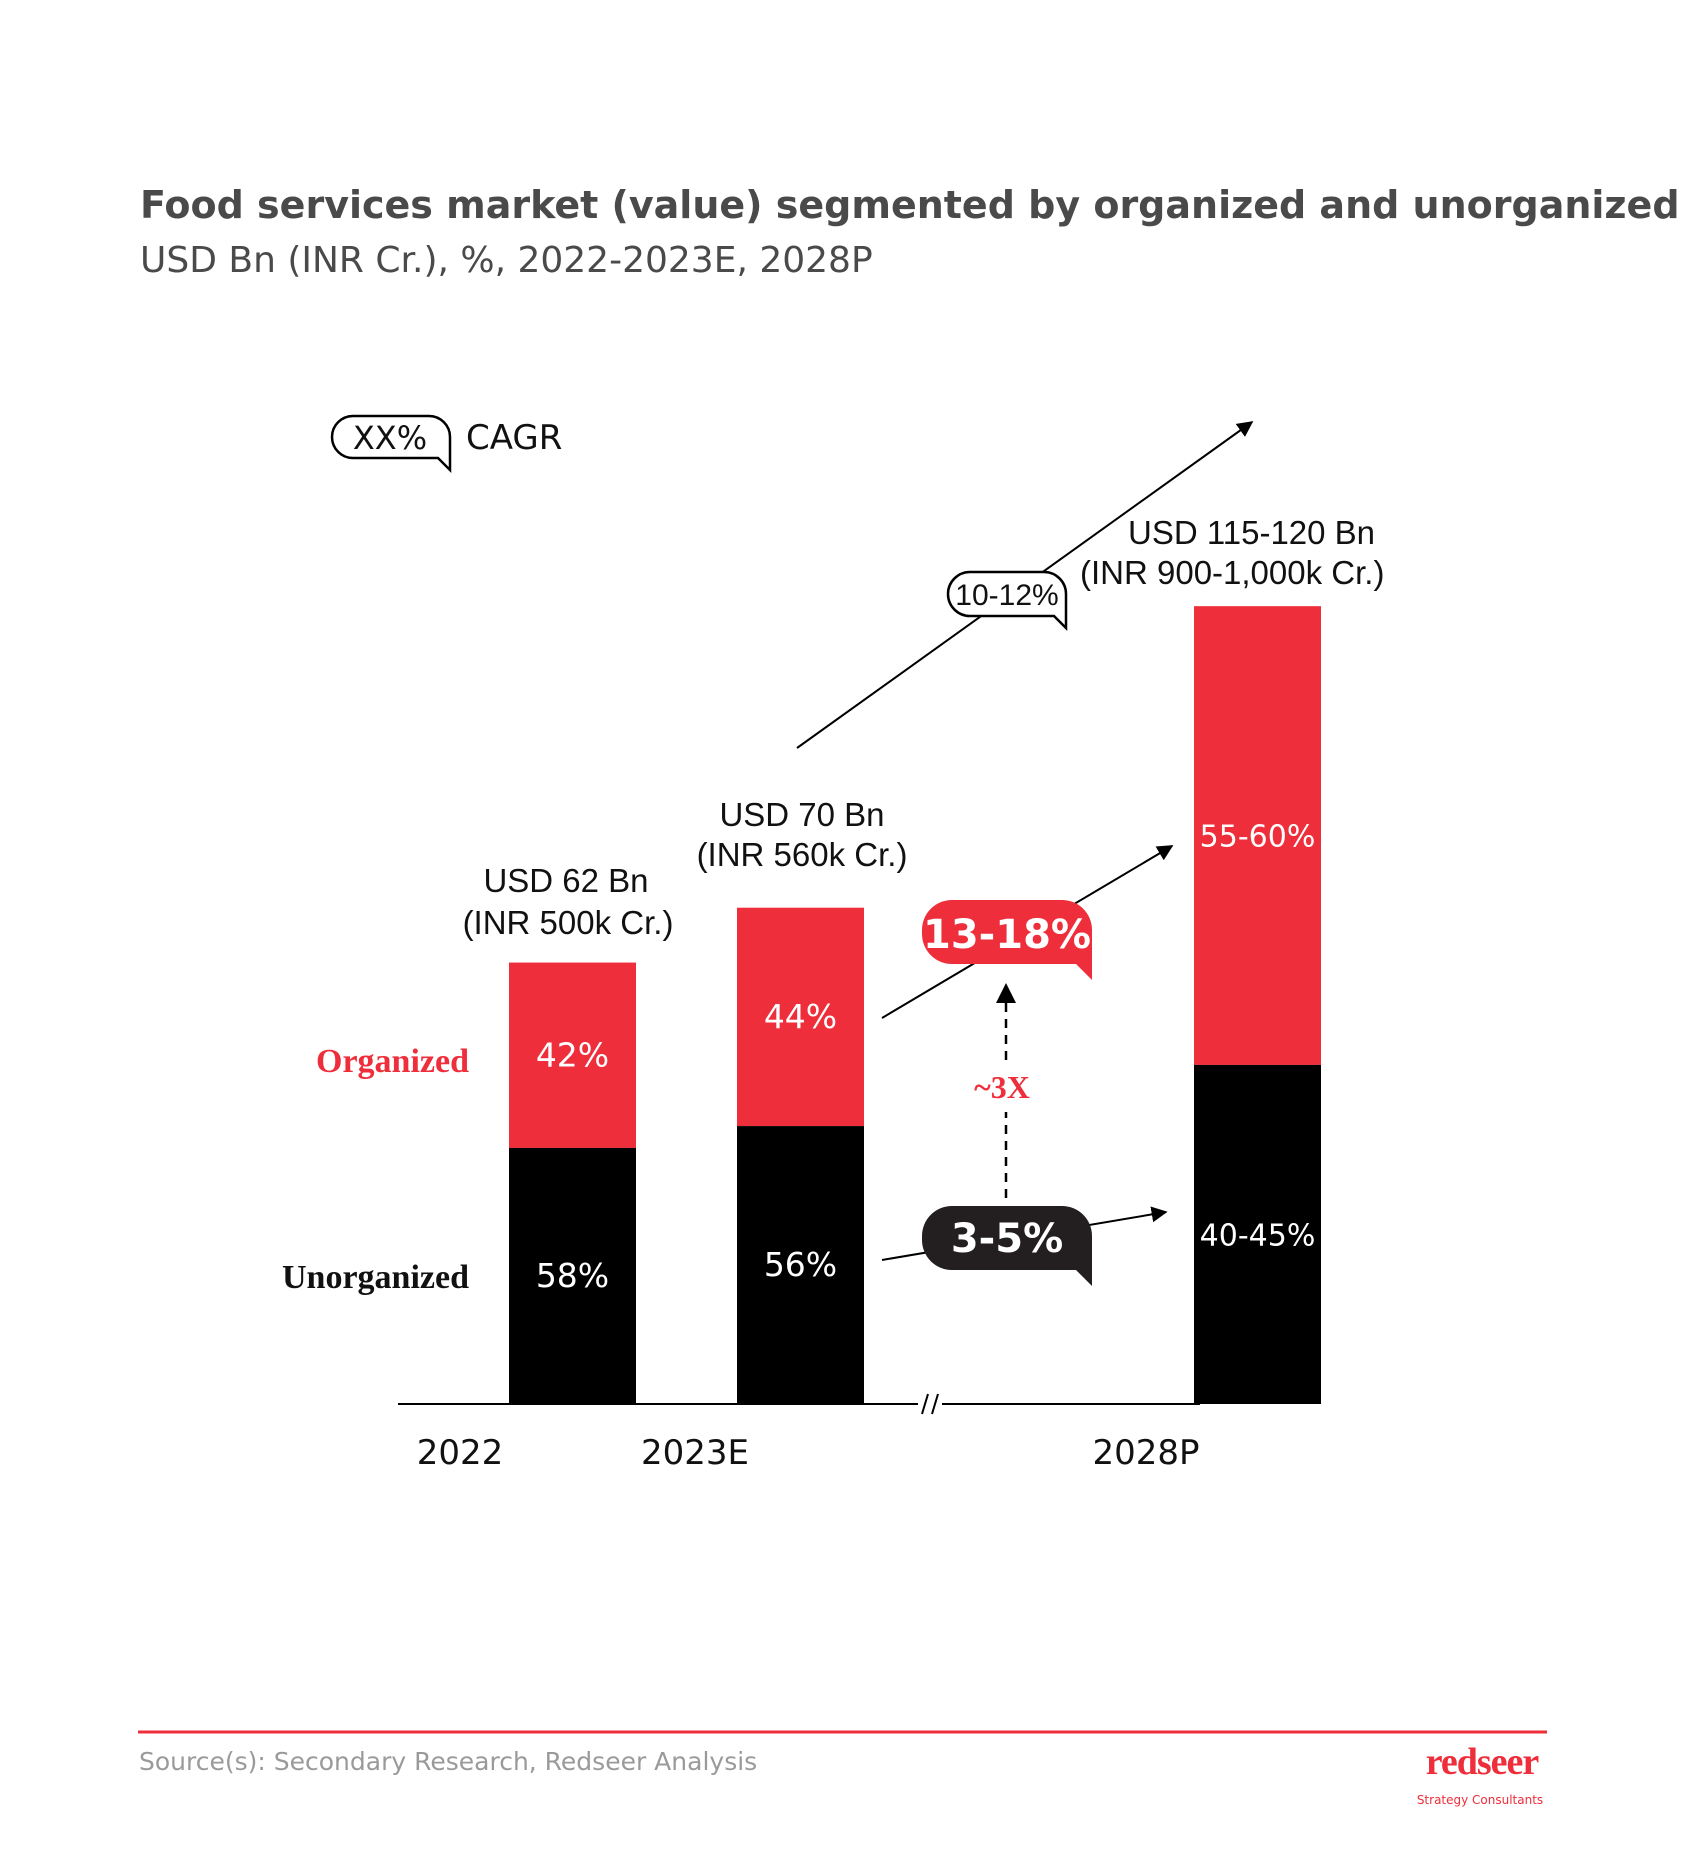  I want to click on bar-unorganized-2028P, so click(1257, 1234).